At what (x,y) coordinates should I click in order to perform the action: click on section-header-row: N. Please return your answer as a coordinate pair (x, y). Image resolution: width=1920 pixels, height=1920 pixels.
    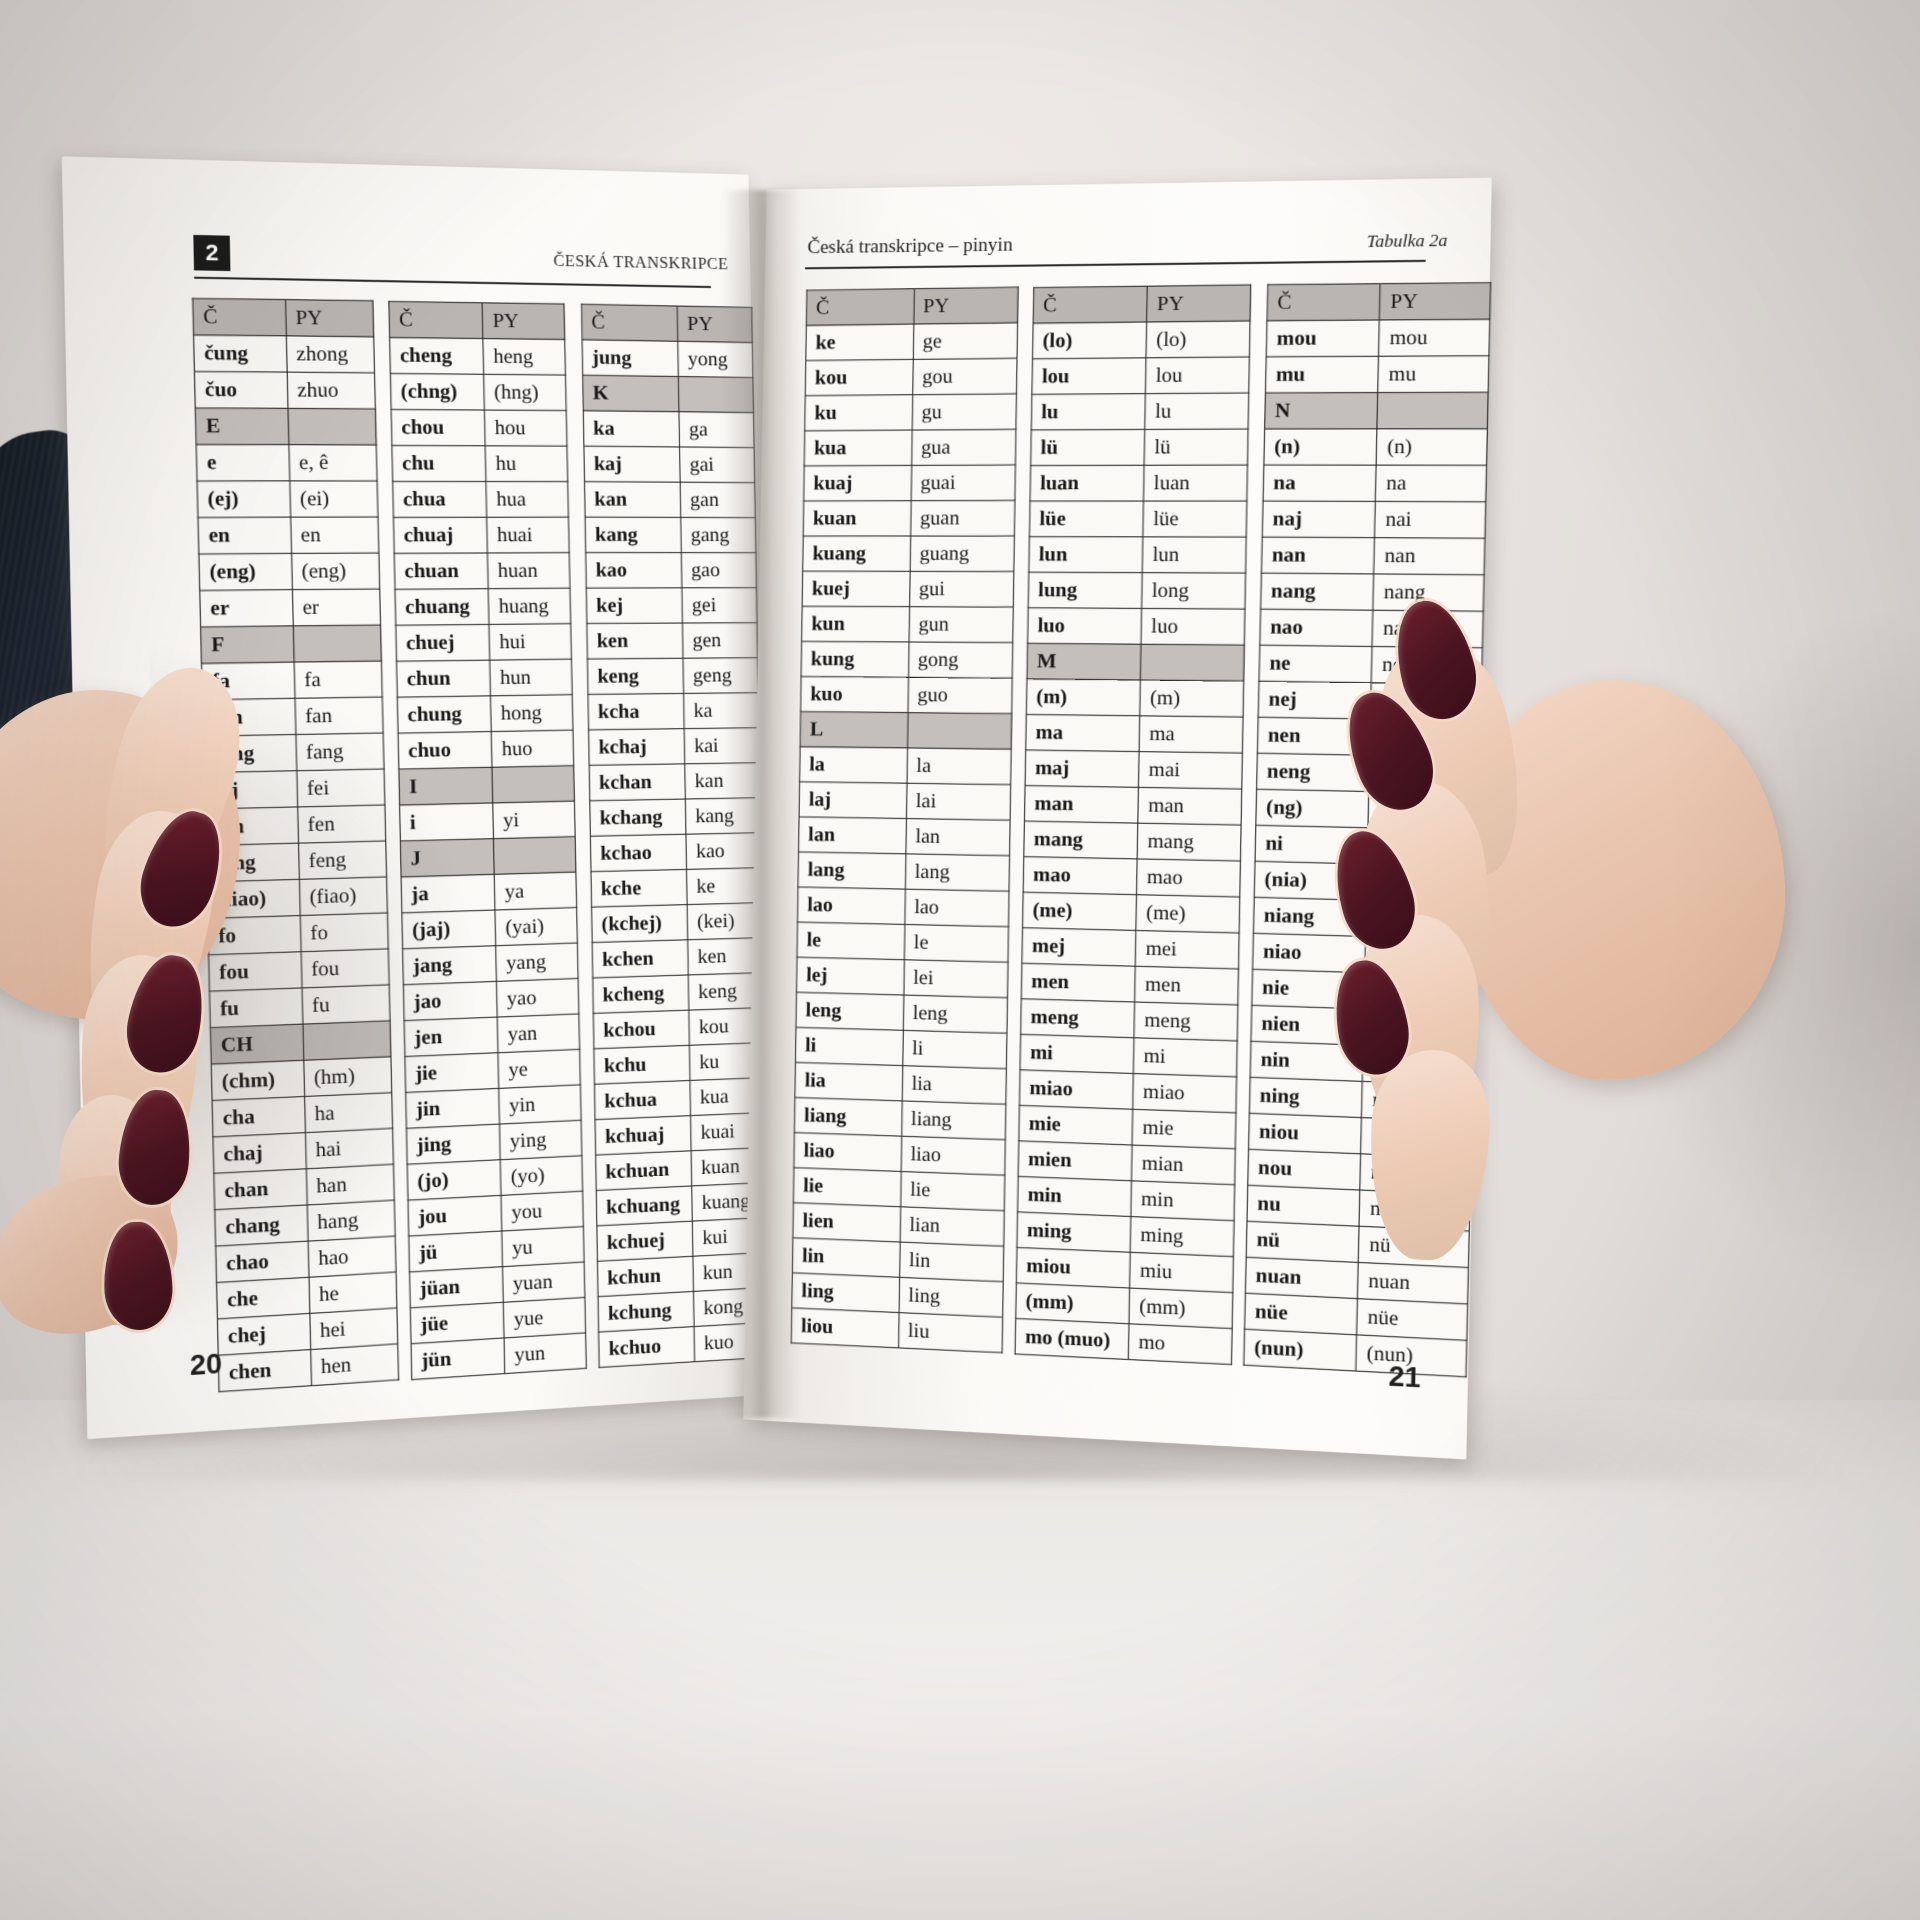
    Looking at the image, I should click on (1376, 410).